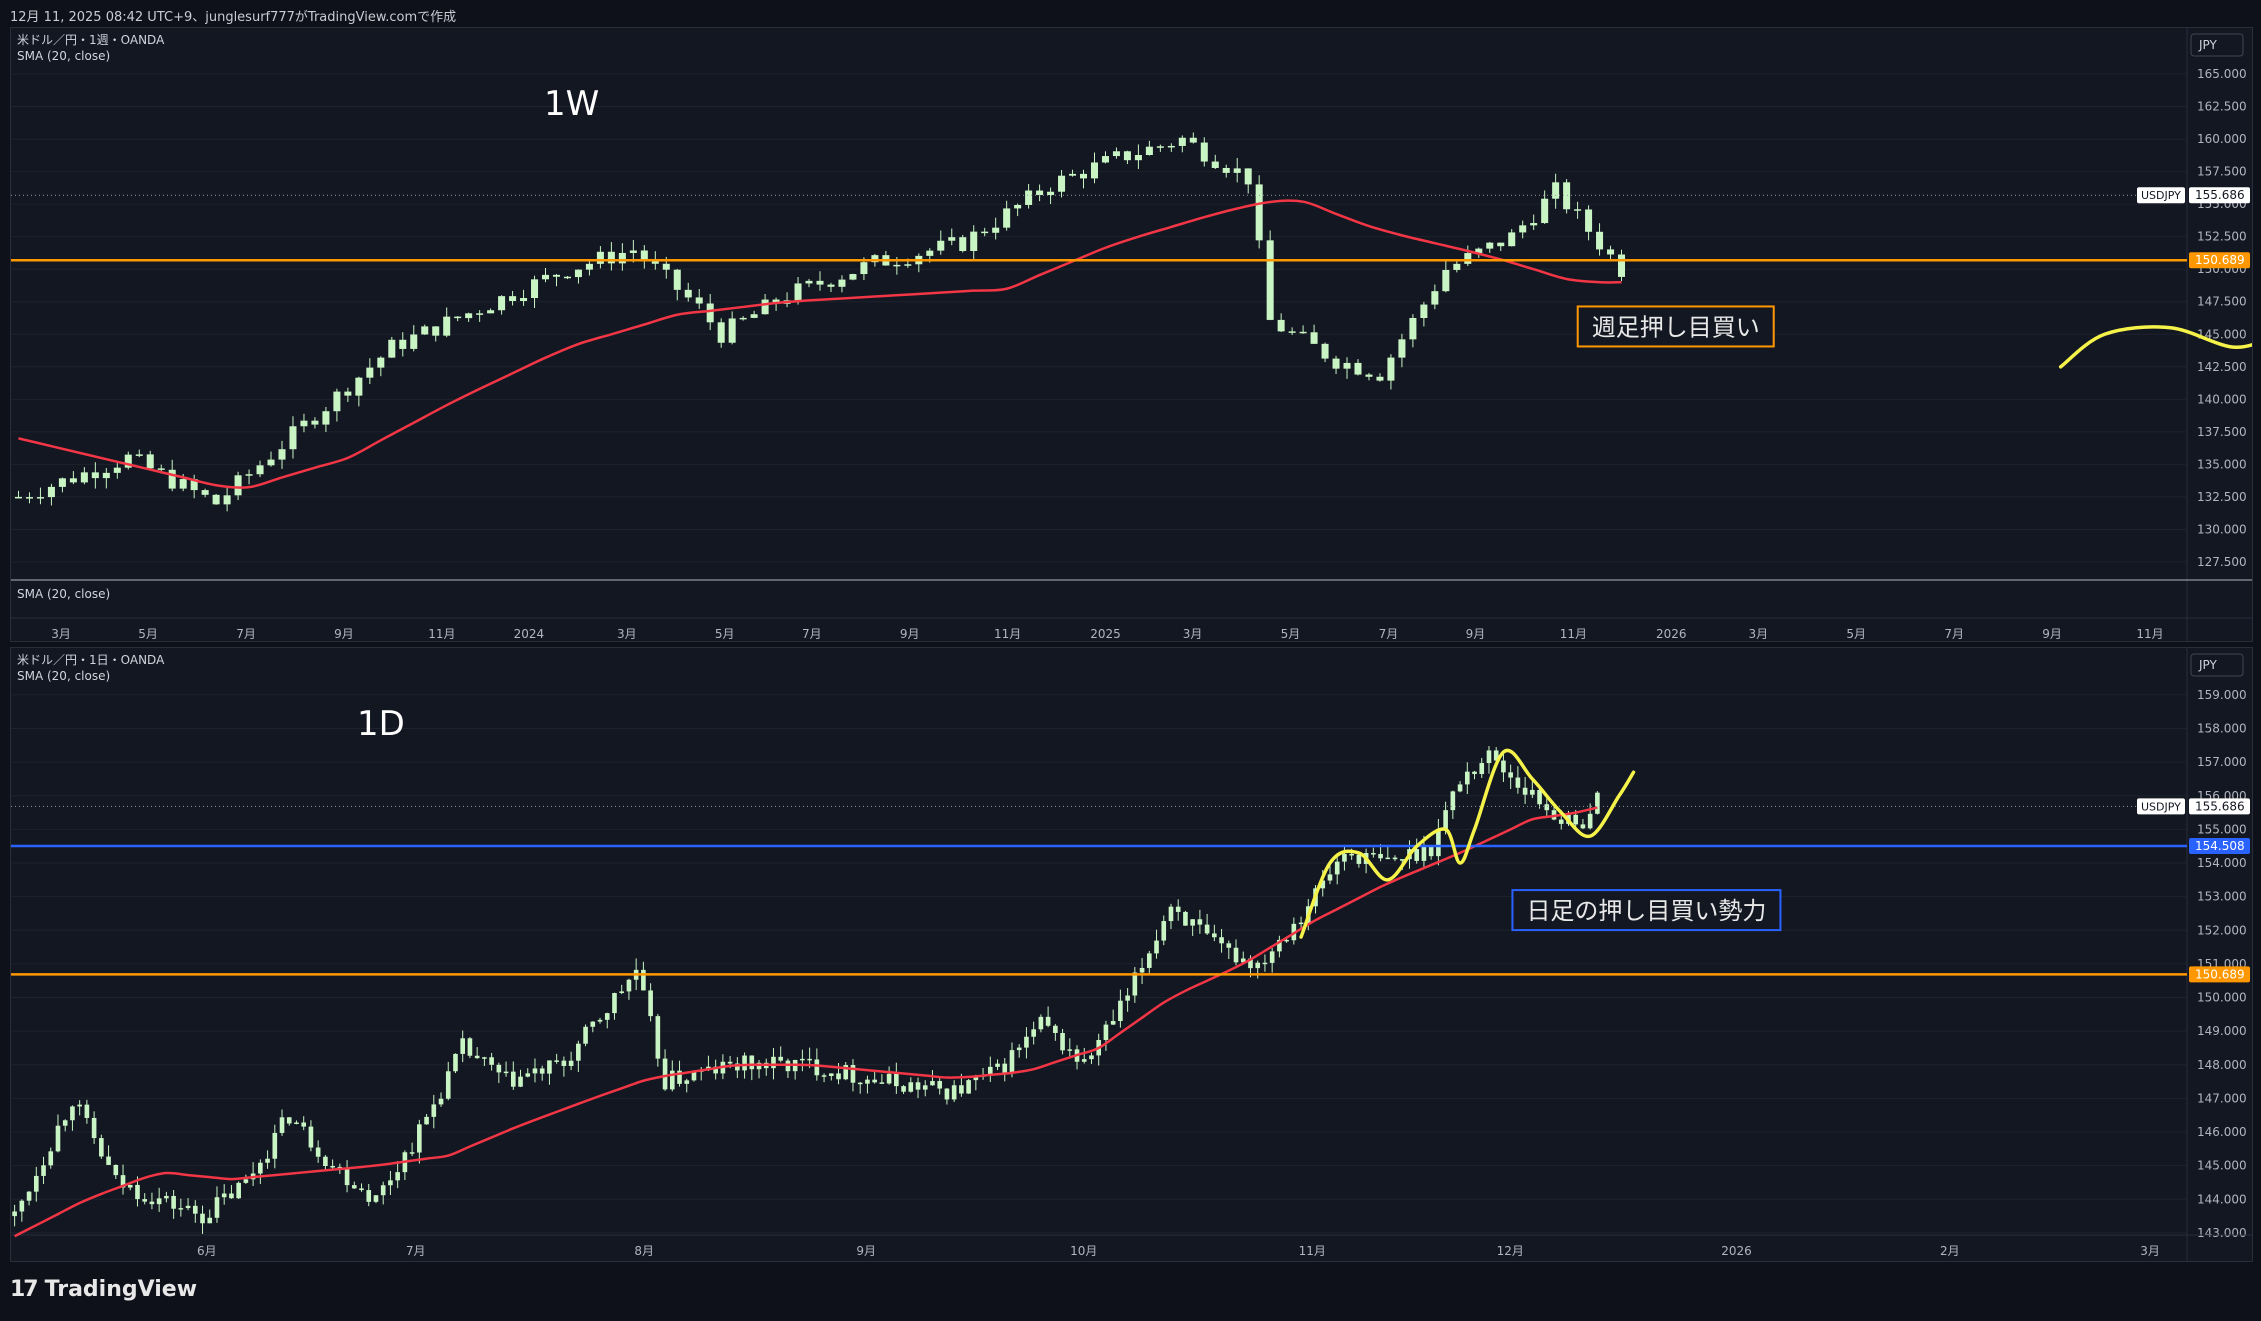  I want to click on y-tick-label: 145.000, so click(2222, 334).